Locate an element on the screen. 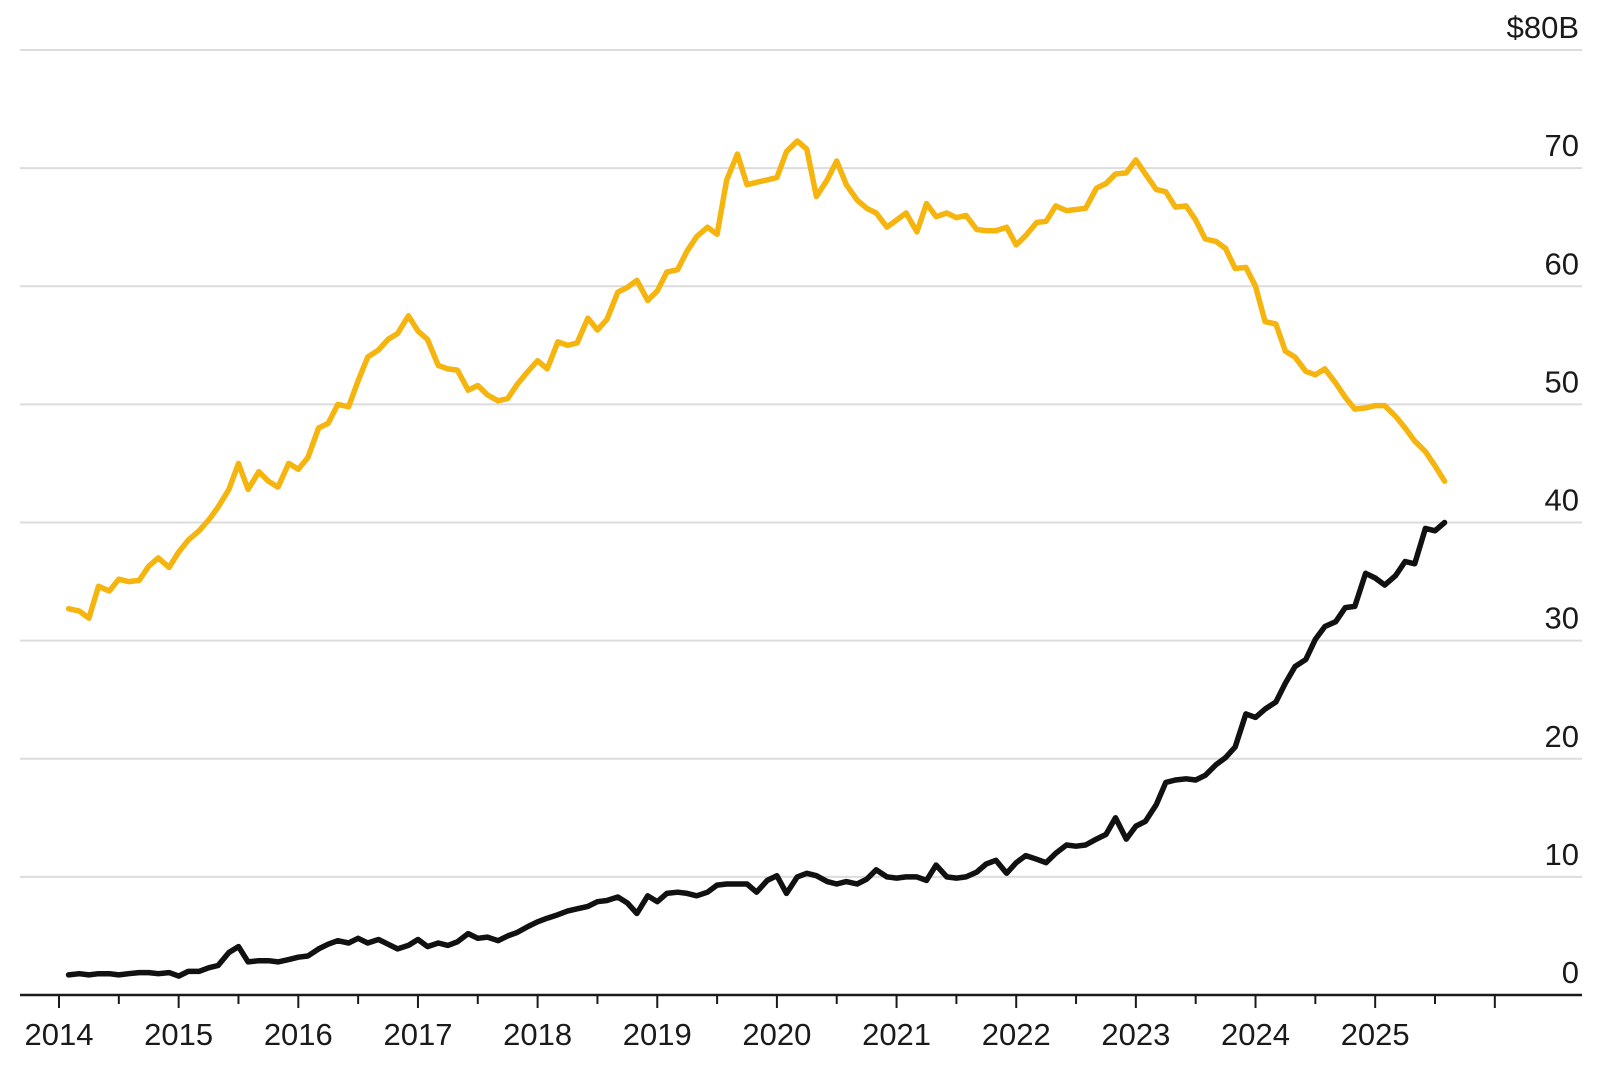 The width and height of the screenshot is (1614, 1074). y-tick-label: 40 is located at coordinates (1562, 500).